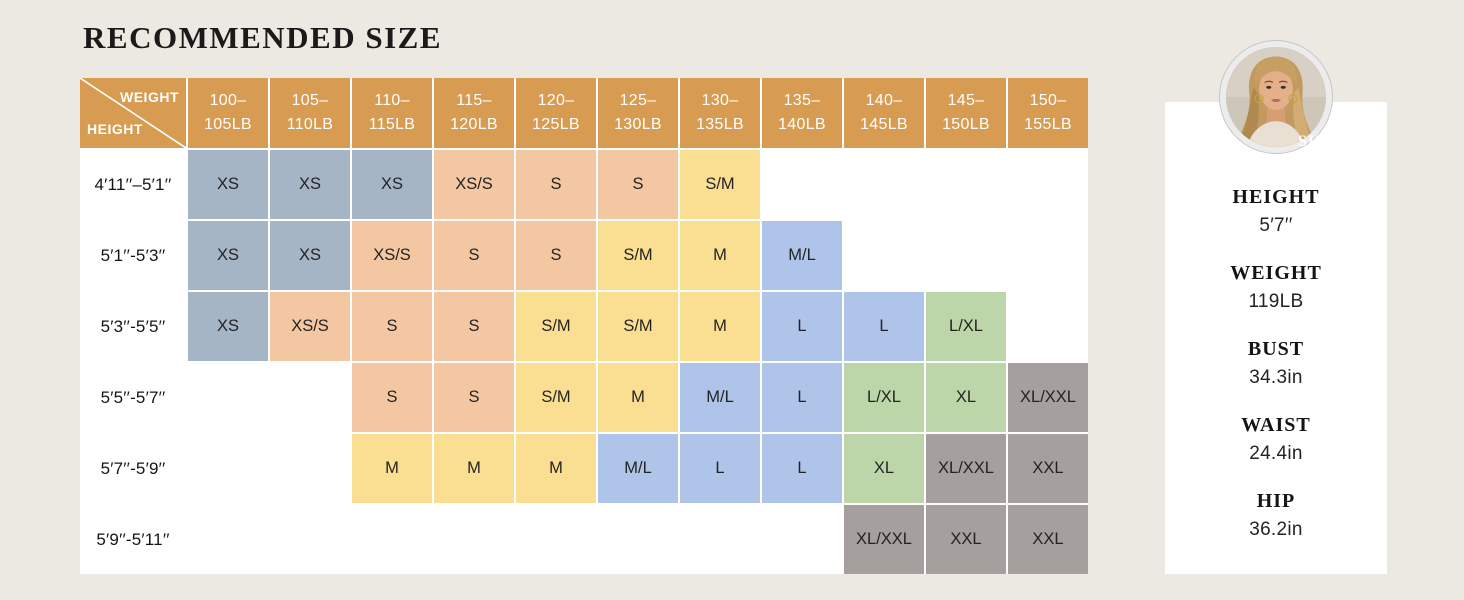  What do you see at coordinates (133, 397) in the screenshot?
I see `height-row-label: 5′5′′-5′7′′` at bounding box center [133, 397].